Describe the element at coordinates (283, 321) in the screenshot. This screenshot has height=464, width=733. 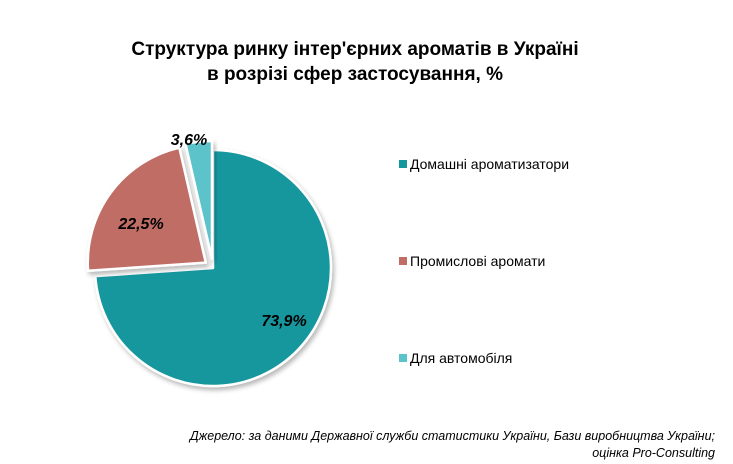
I see `data-label-home-fragrances: 73,9%` at that location.